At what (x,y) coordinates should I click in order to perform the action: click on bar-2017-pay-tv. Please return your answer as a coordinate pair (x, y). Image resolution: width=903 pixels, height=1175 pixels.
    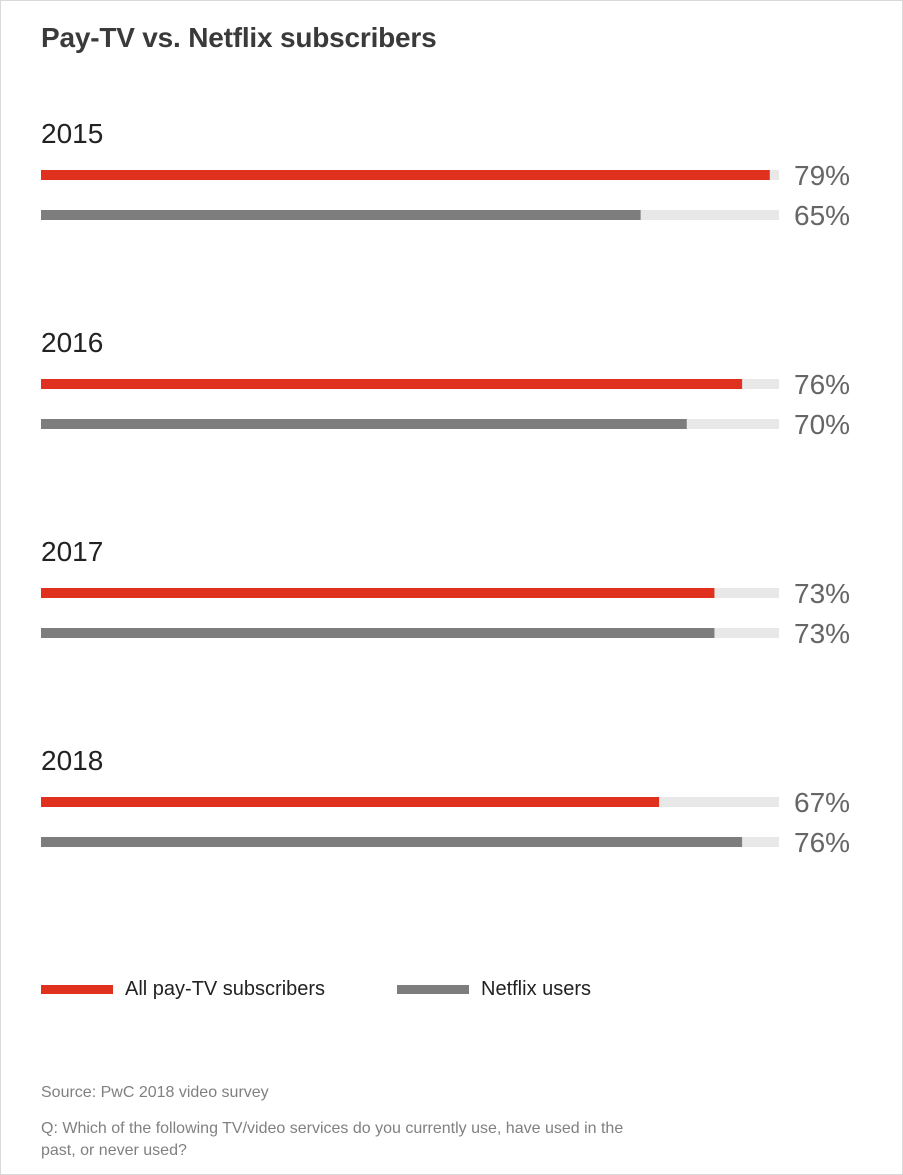
    Looking at the image, I should click on (378, 593).